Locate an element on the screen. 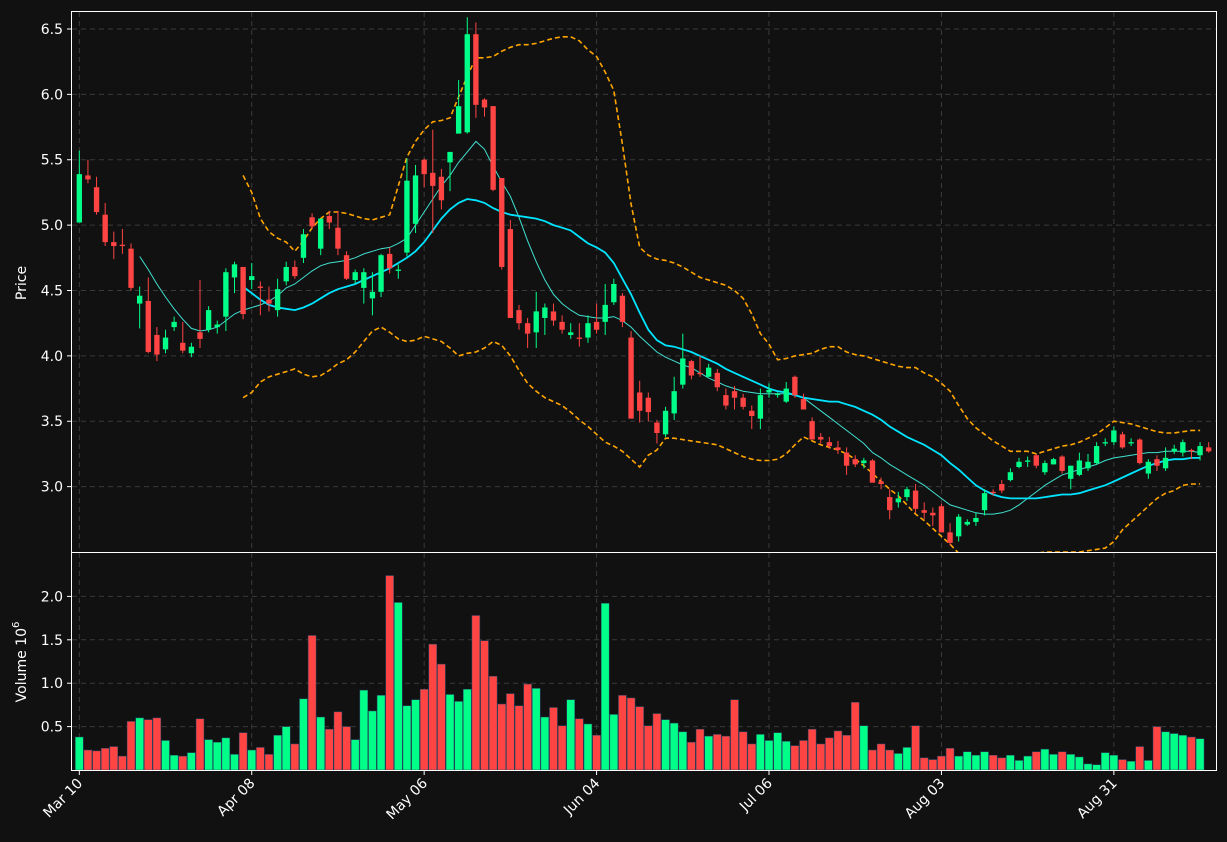 The width and height of the screenshot is (1227, 842). price-tick-label: 6.5 is located at coordinates (52, 30).